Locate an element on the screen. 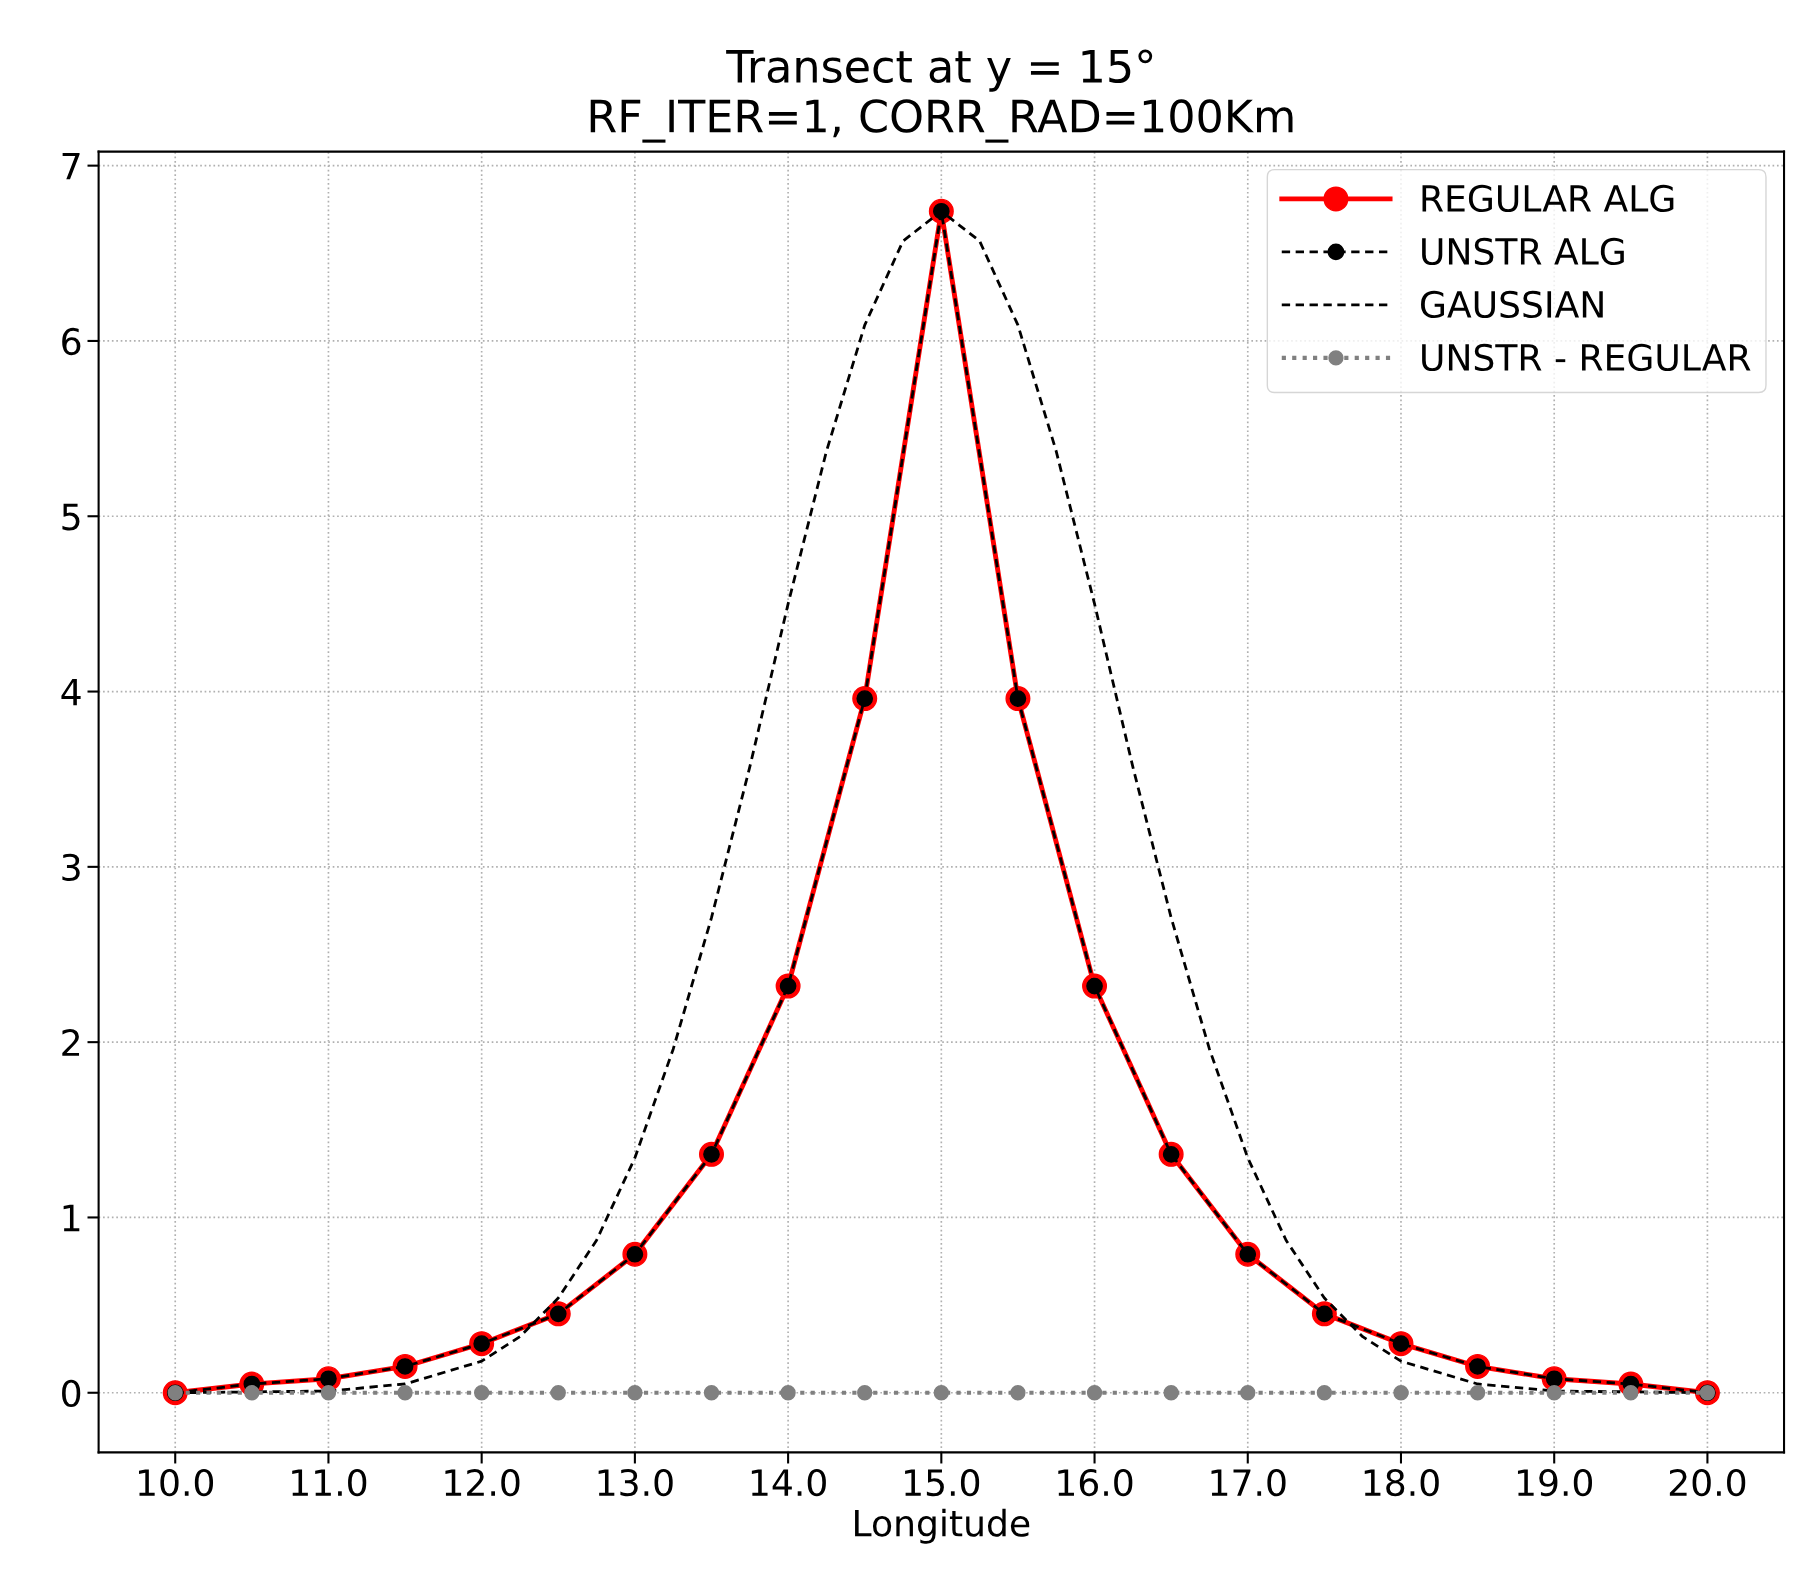 The height and width of the screenshot is (1596, 1793). y-tick-label: 1 is located at coordinates (71, 1218).